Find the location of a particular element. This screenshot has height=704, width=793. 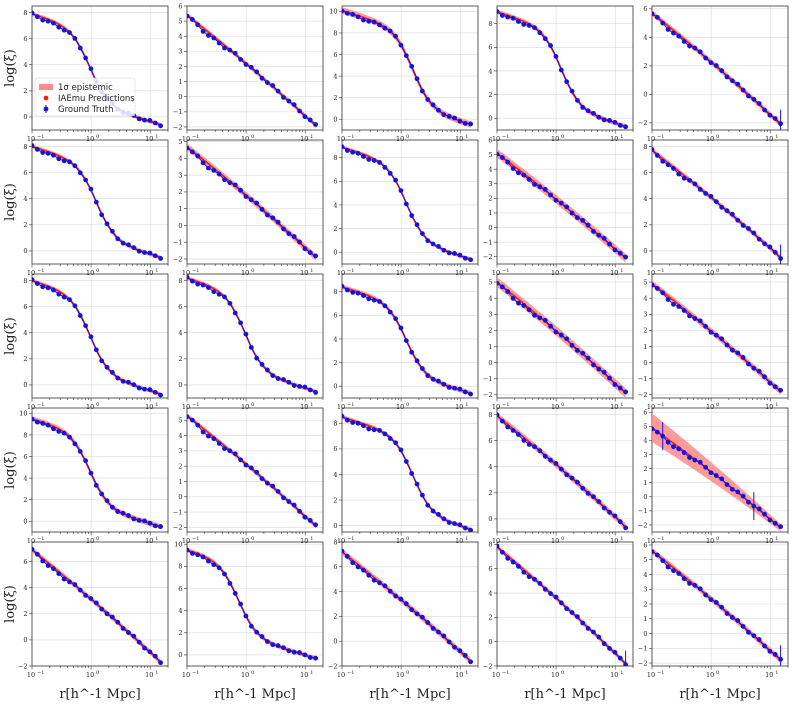

y-tick-label: 5 is located at coordinates (490, 155).